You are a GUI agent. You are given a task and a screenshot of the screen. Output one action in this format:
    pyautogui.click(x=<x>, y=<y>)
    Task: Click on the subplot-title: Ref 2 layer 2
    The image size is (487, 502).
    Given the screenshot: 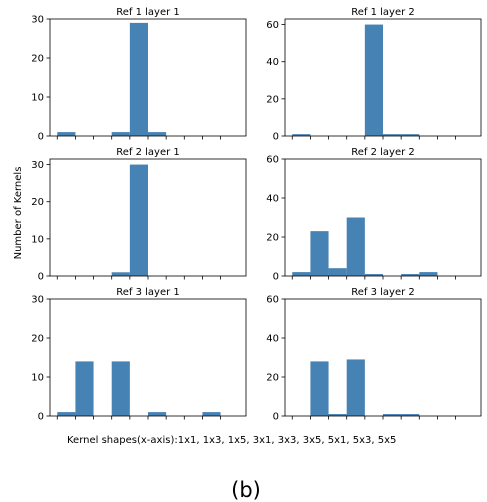 What is the action you would take?
    pyautogui.click(x=383, y=152)
    